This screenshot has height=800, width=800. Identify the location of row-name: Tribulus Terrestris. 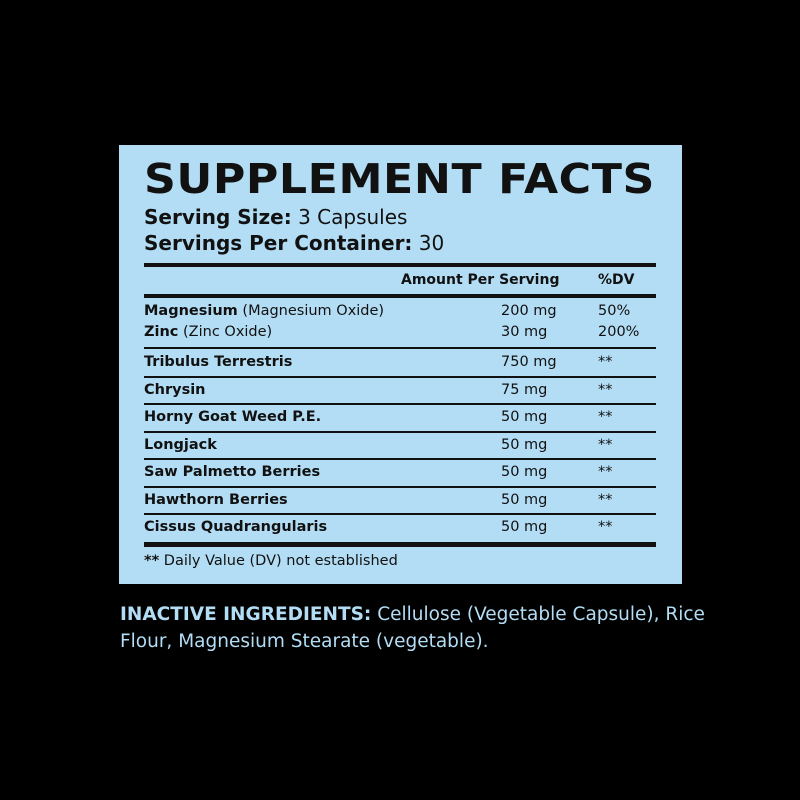
(218, 362).